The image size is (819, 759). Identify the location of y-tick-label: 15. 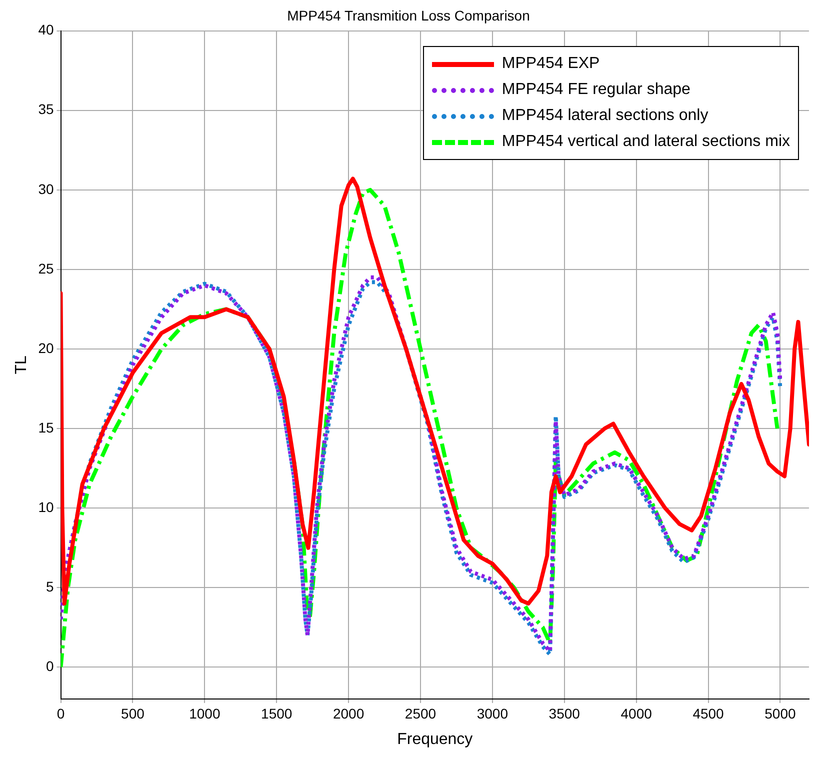
(46, 427).